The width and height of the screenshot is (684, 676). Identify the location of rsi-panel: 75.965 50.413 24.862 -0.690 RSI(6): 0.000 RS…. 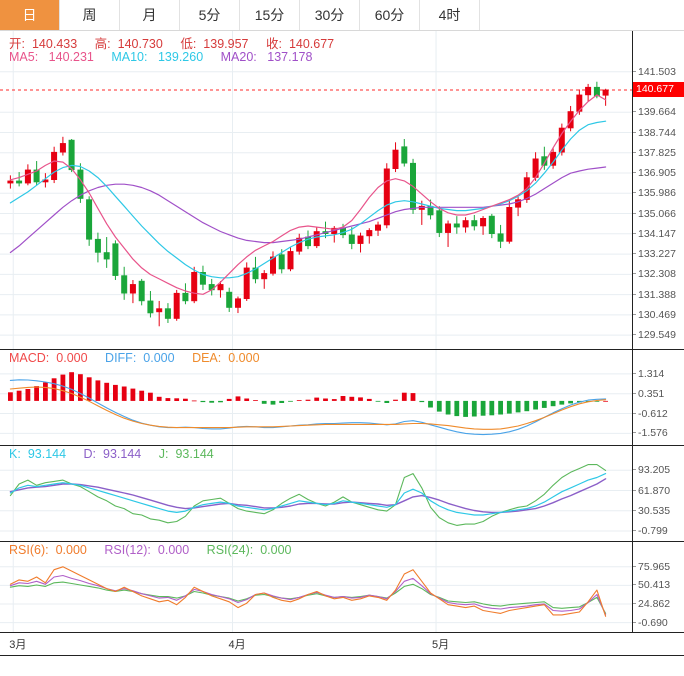
(342, 587).